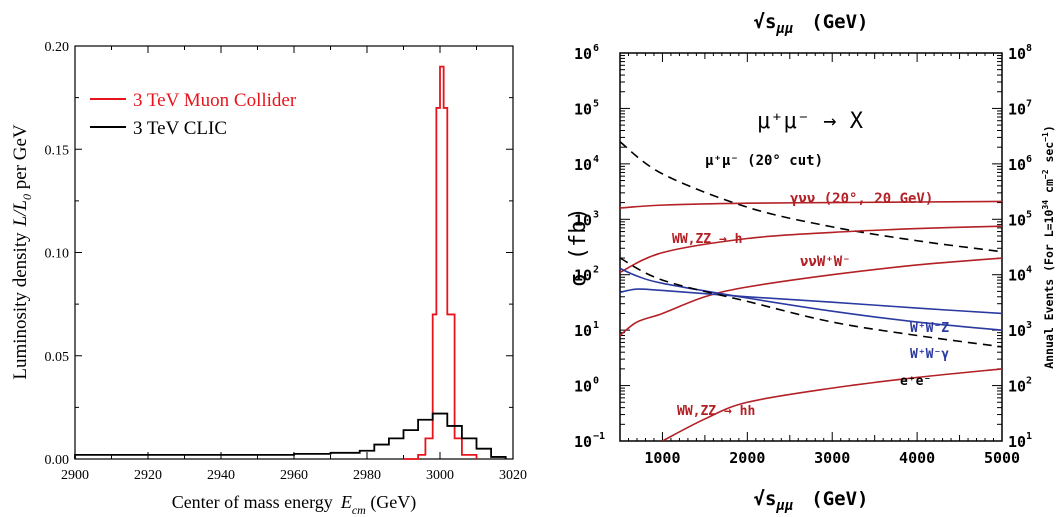  What do you see at coordinates (596, 381) in the screenshot?
I see `right-y-tick-exponent: 0` at bounding box center [596, 381].